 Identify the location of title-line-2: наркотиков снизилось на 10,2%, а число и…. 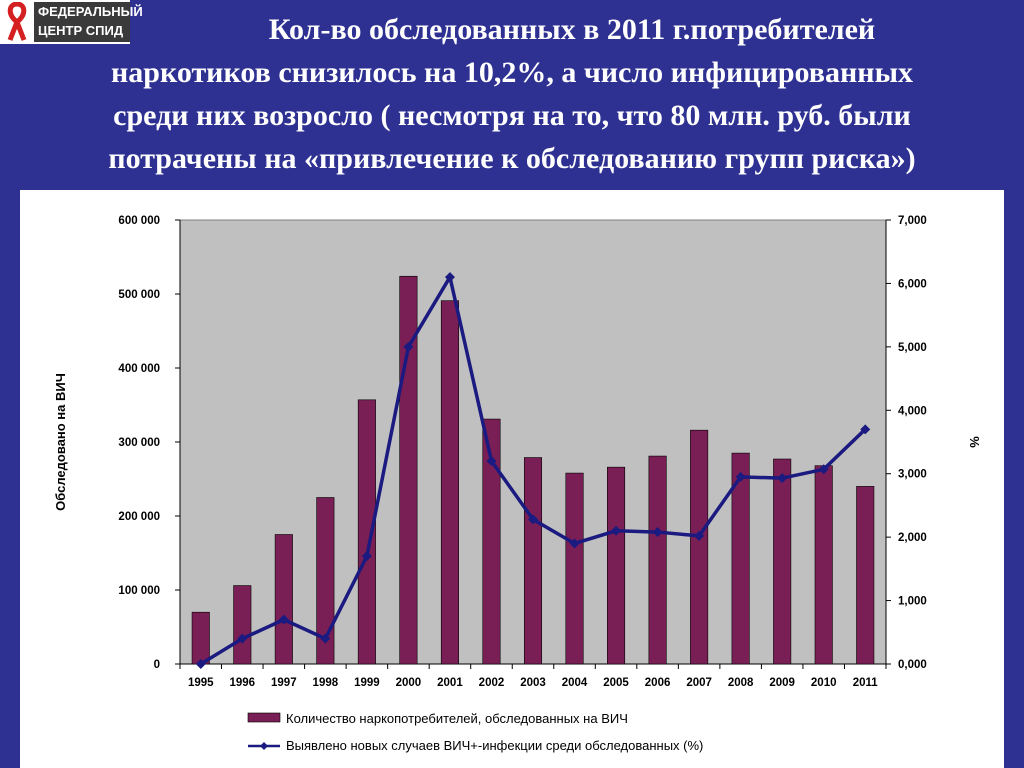
(512, 72).